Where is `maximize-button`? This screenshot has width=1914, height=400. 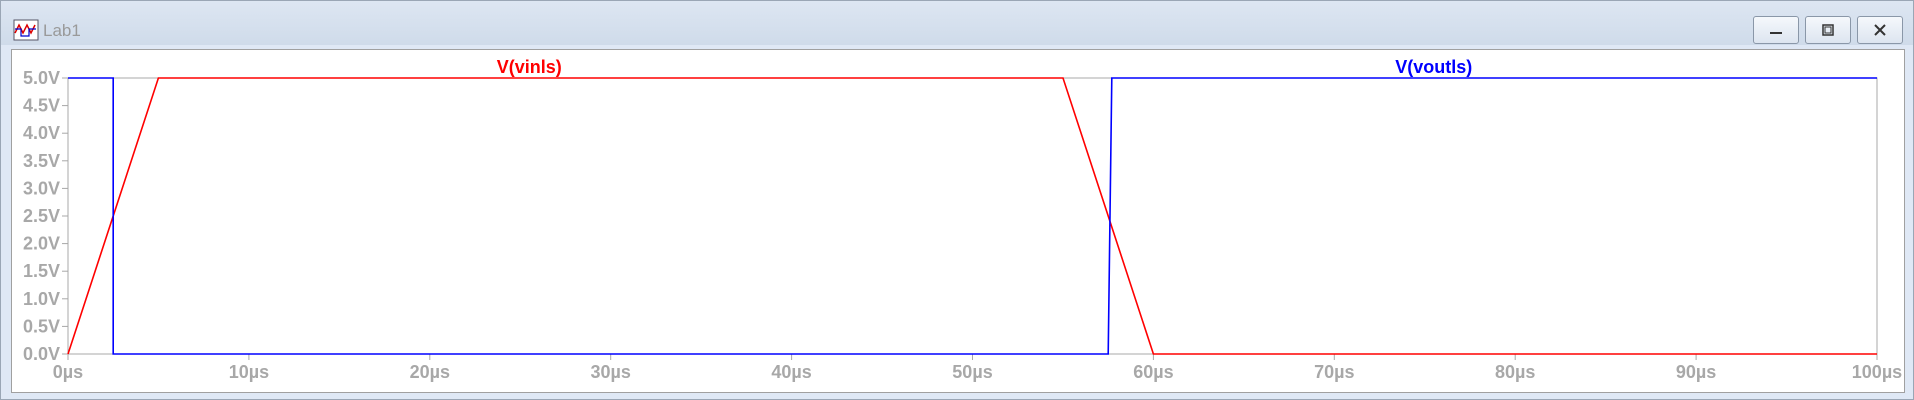
maximize-button is located at coordinates (1828, 30).